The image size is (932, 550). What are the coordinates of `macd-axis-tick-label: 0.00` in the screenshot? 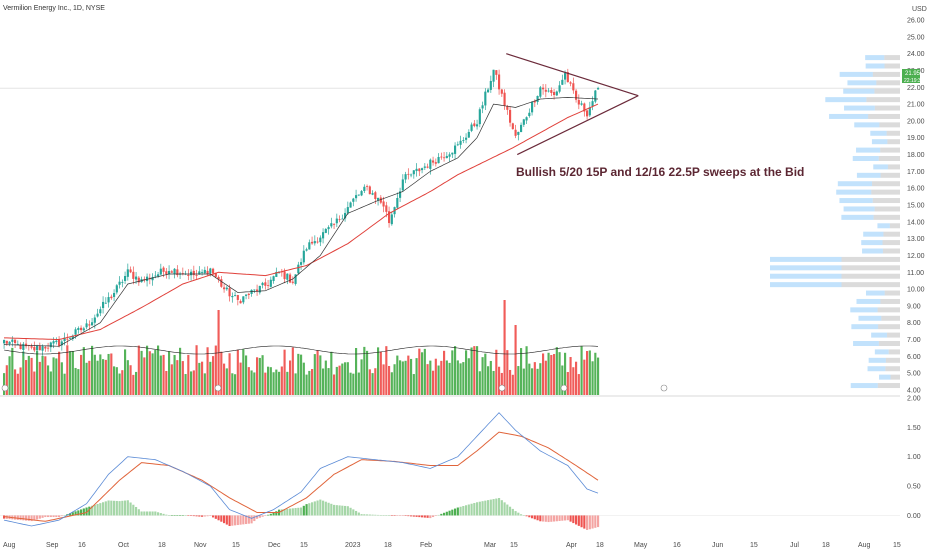 It's located at (914, 516).